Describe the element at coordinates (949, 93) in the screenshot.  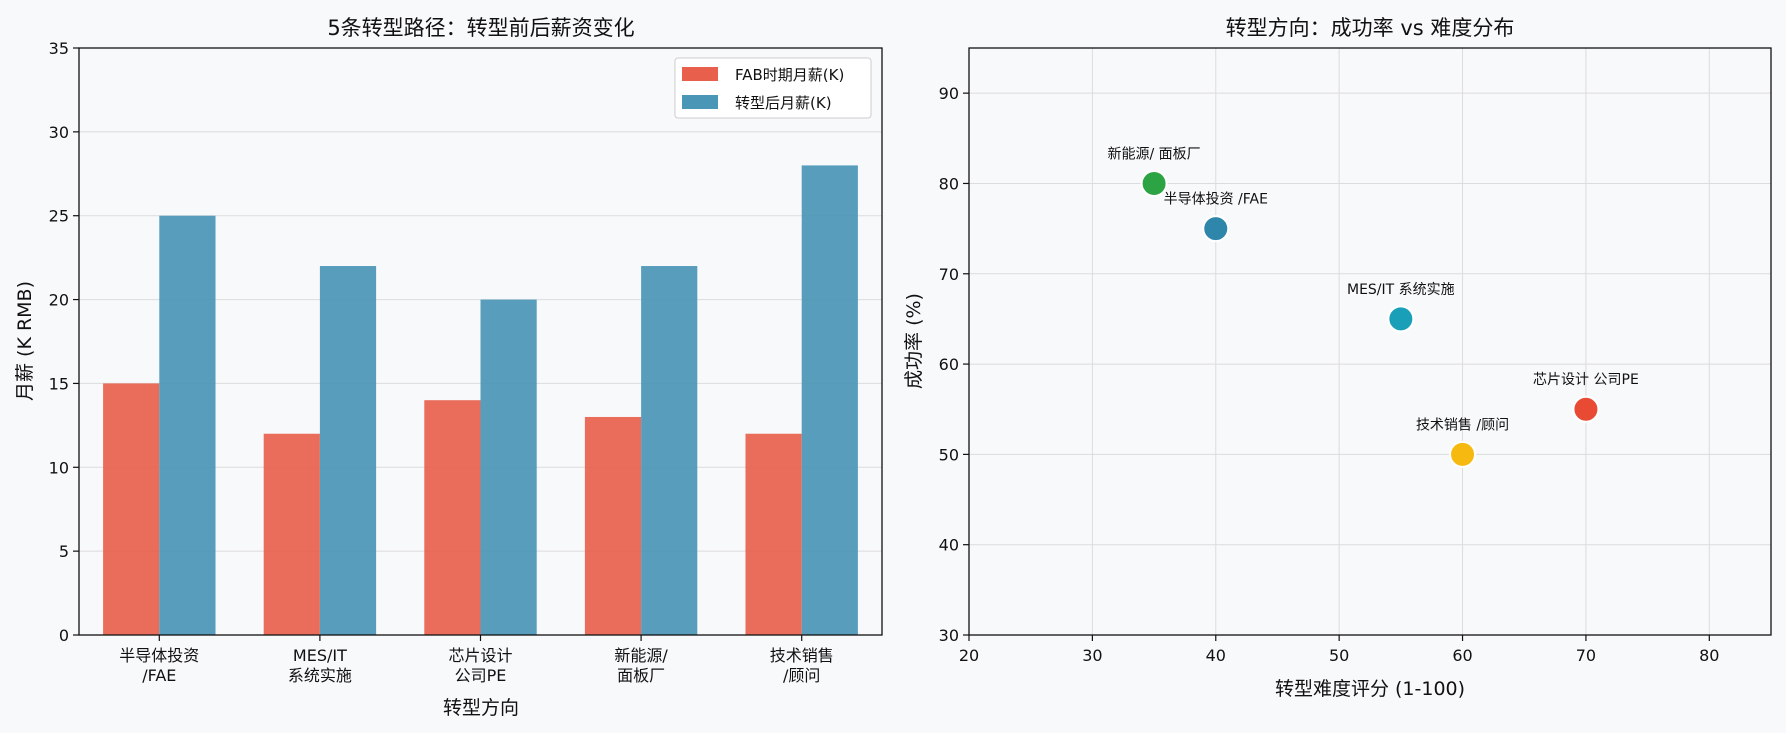
I see `scatter-y-tick-label: 90` at that location.